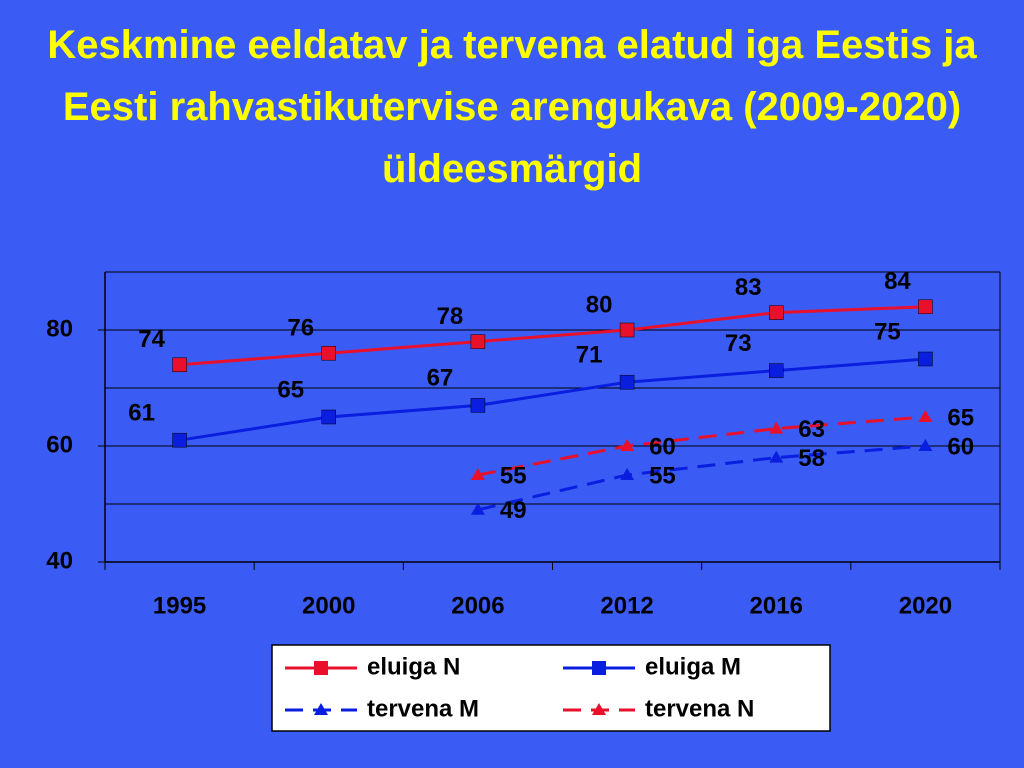  Describe the element at coordinates (141, 413) in the screenshot. I see `data-label: 61` at that location.